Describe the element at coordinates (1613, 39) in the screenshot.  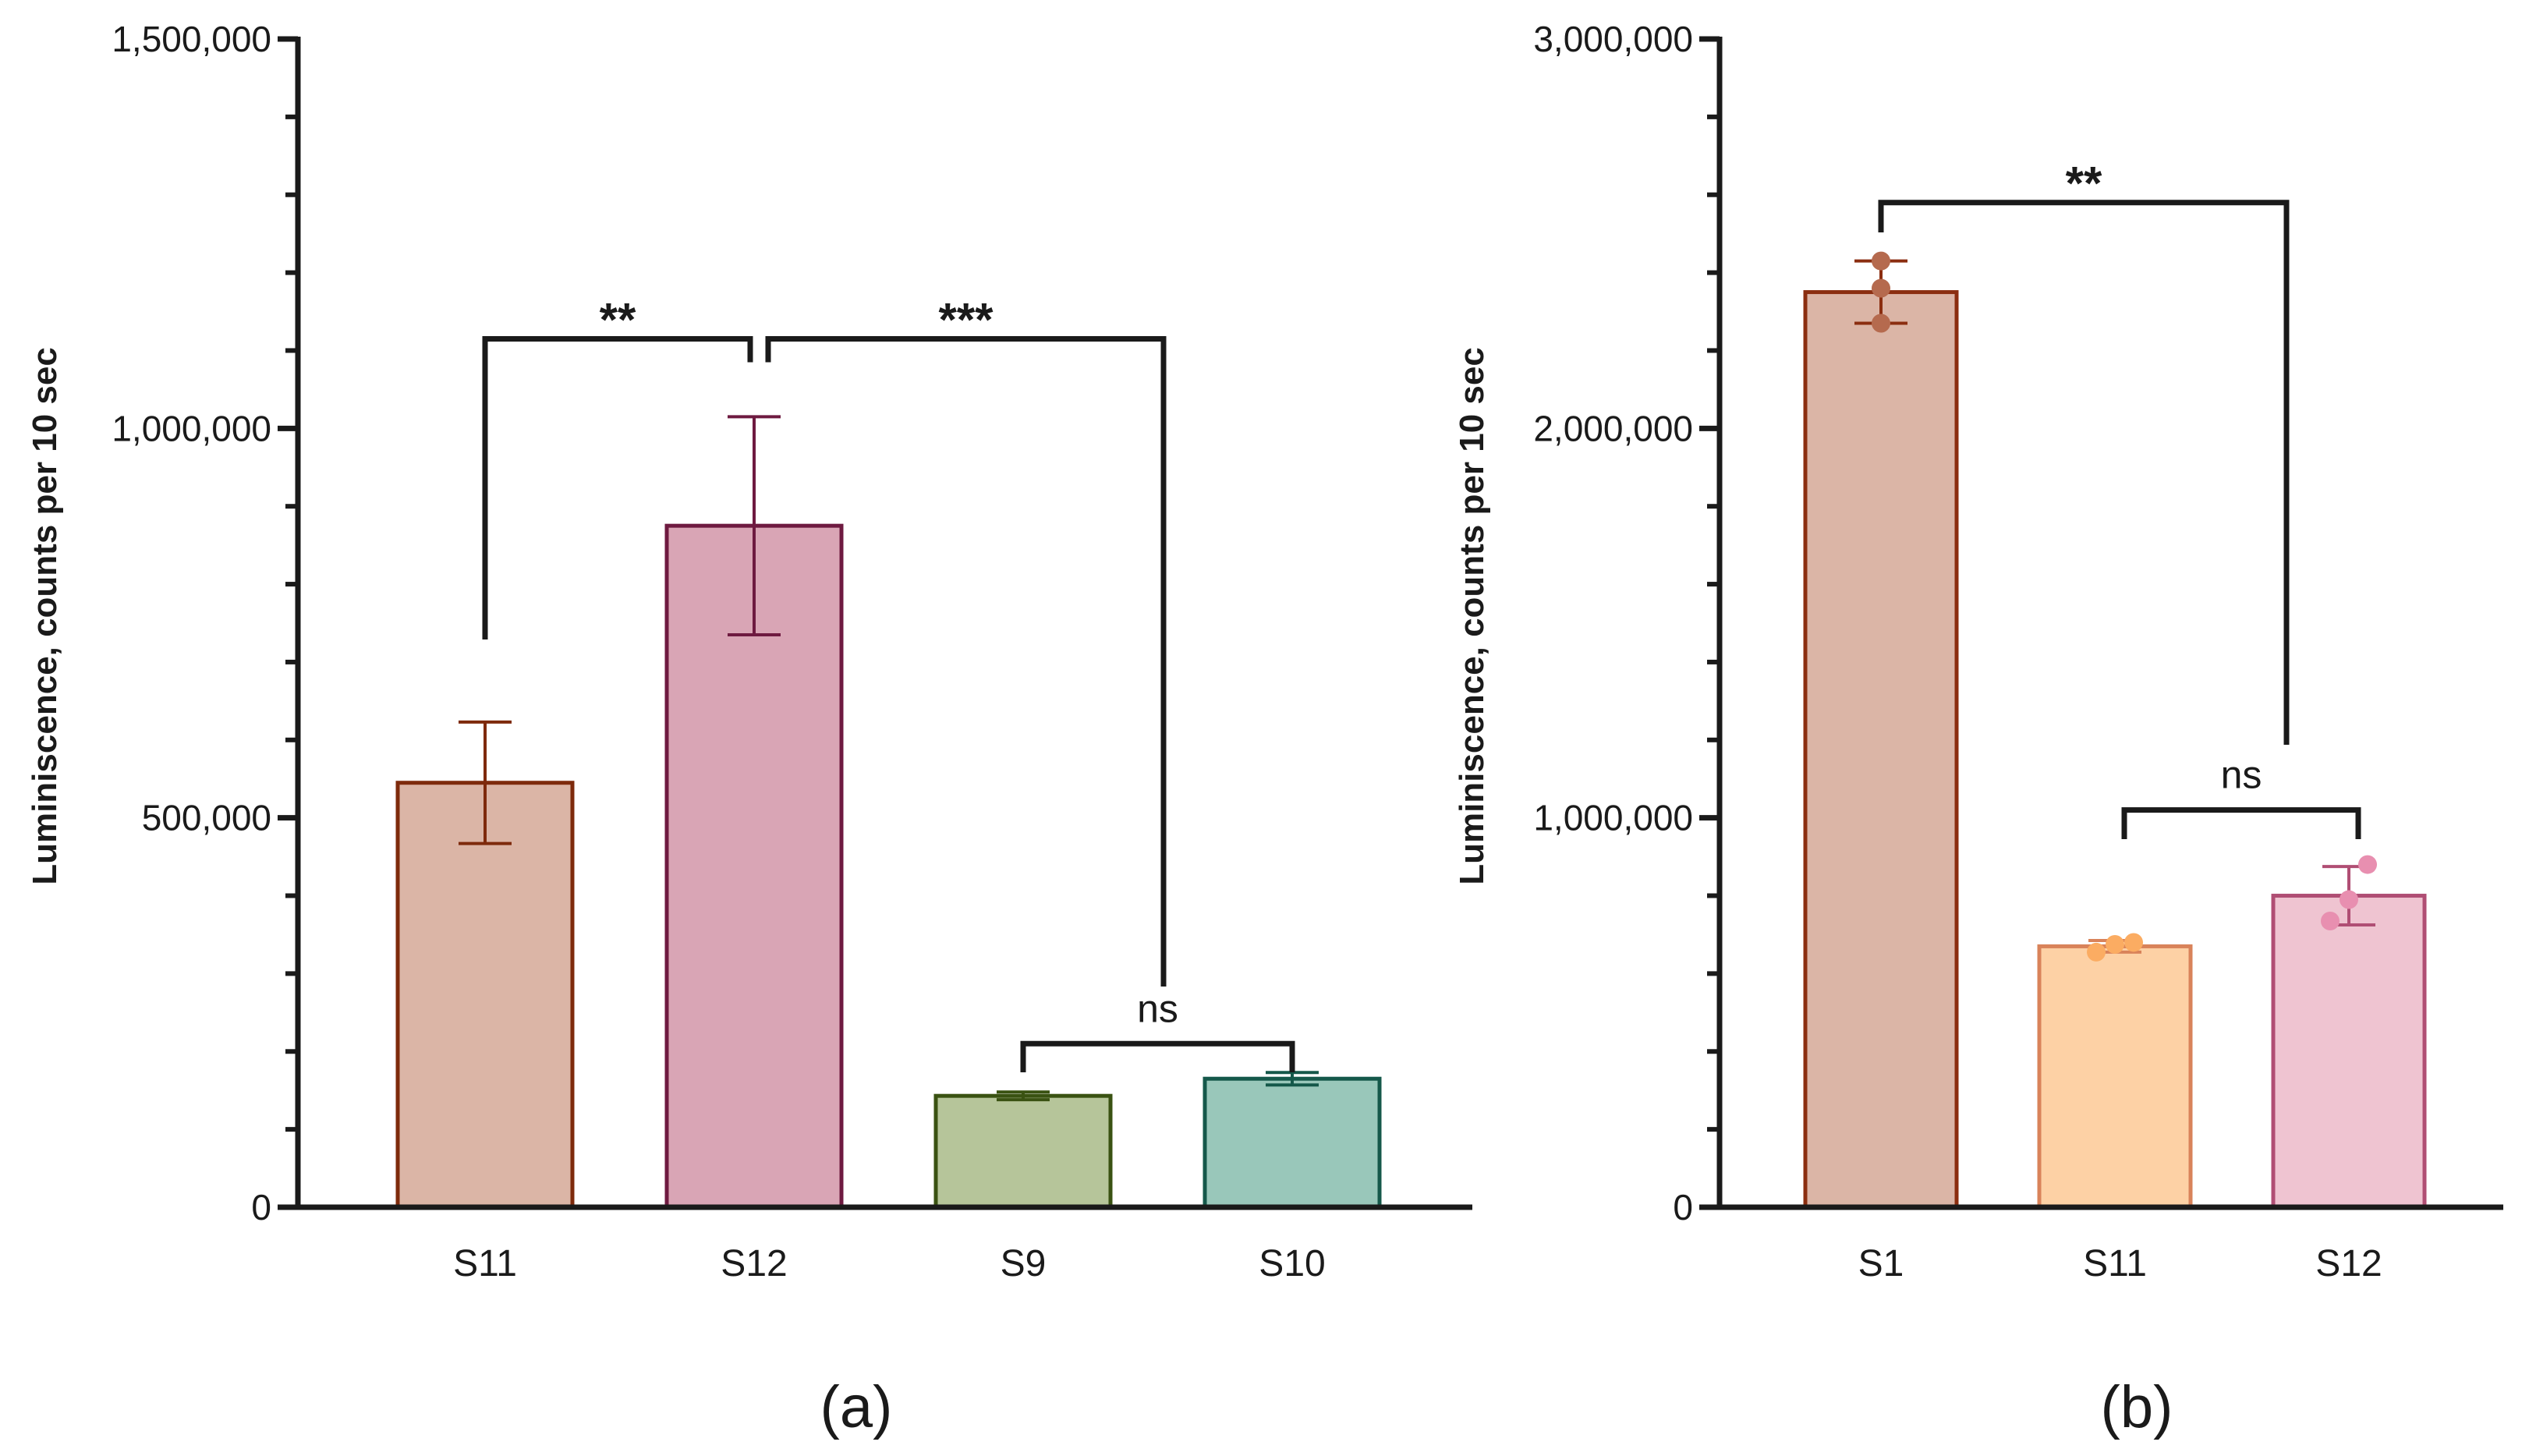
I see `y-tick-label: 3,000,000` at that location.